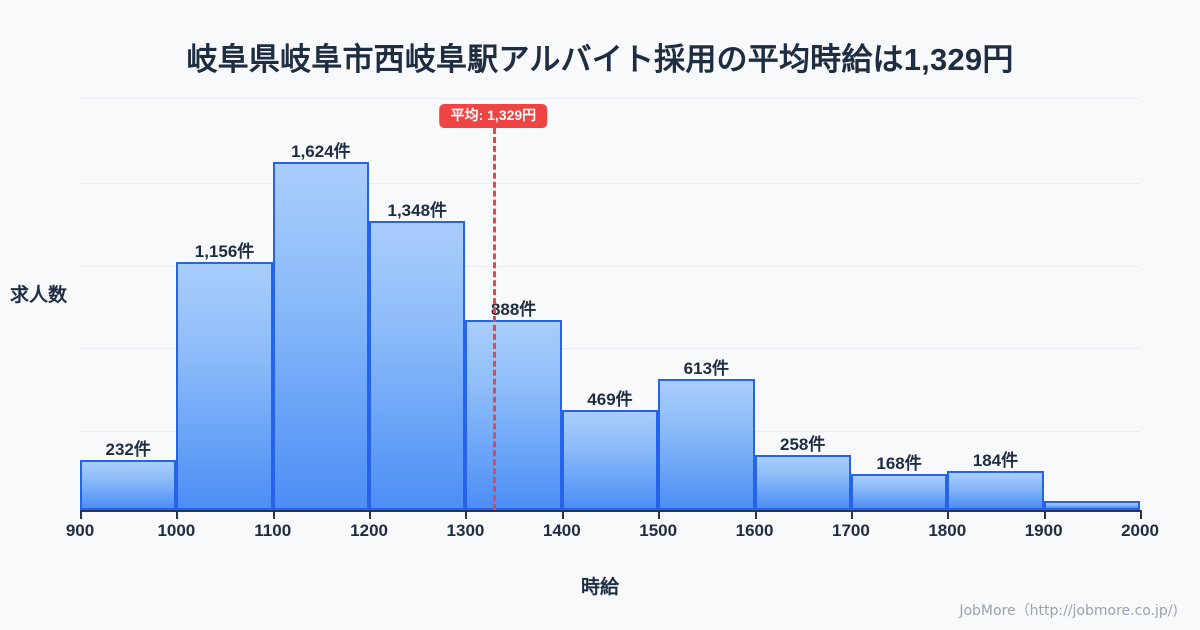 Image resolution: width=1200 pixels, height=630 pixels. I want to click on chart-title: 岐阜県岐阜市西岐阜駅アルバイト採用の平均時給は1,329円, so click(600, 59).